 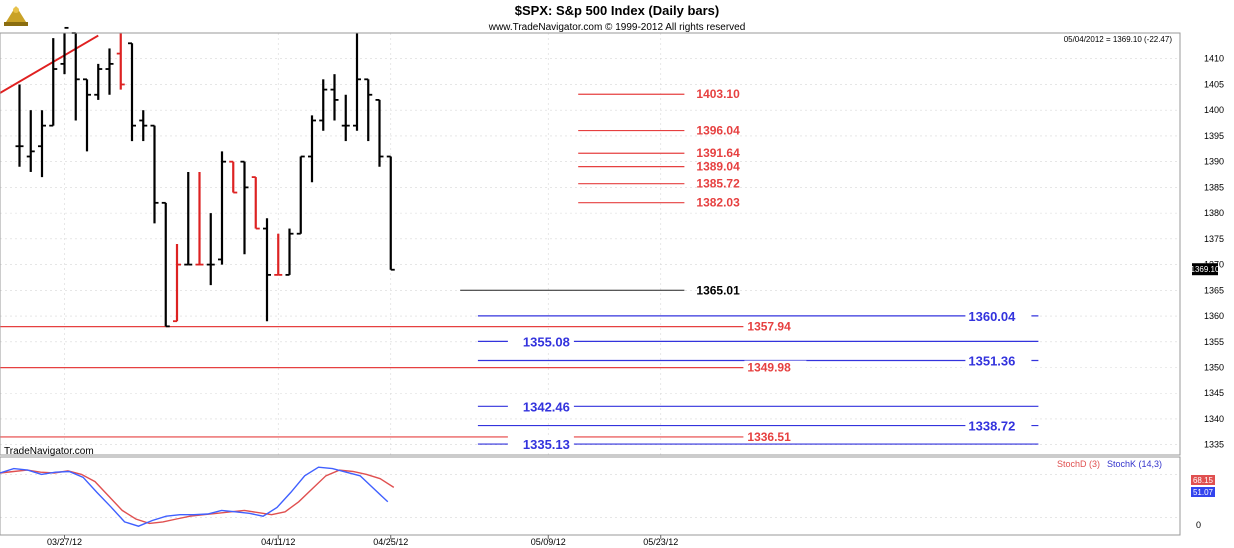 What do you see at coordinates (546, 406) in the screenshot?
I see `price-level-label: 1342.46` at bounding box center [546, 406].